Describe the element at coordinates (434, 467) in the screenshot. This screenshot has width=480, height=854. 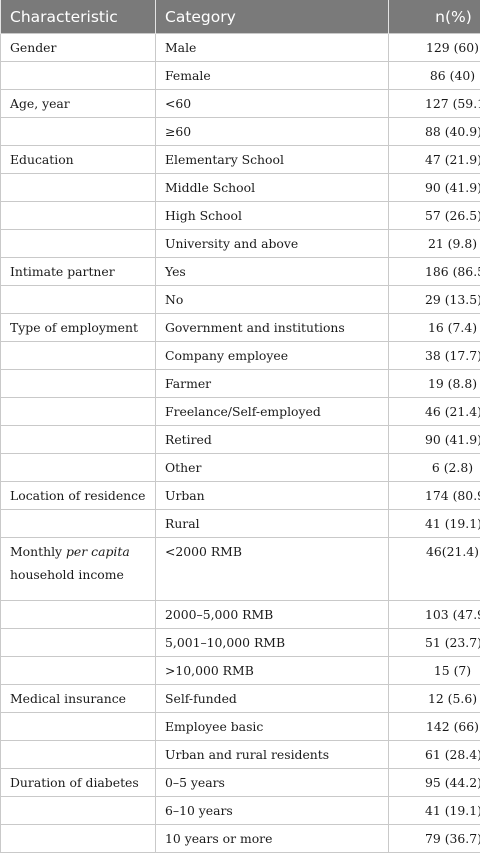
I see `value-cell: 6 (2.8)` at that location.